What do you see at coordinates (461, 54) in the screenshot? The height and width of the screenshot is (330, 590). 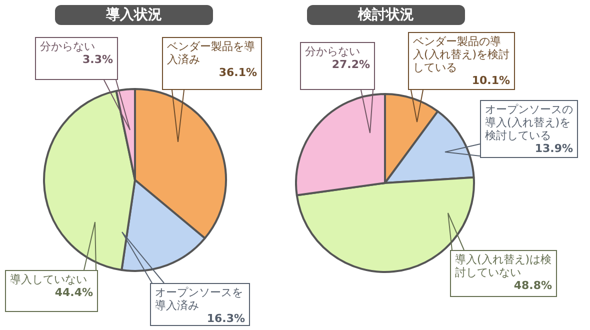 I see `slice-label: ベンダー製品の導入(入れ替え)を検討している` at bounding box center [461, 54].